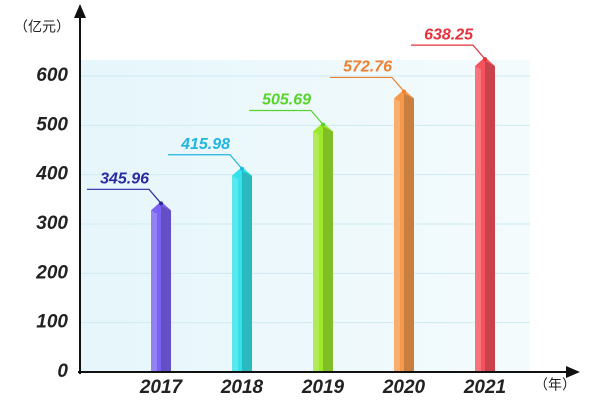  Describe the element at coordinates (80, 11) in the screenshot. I see `y-axis-arrow` at that location.